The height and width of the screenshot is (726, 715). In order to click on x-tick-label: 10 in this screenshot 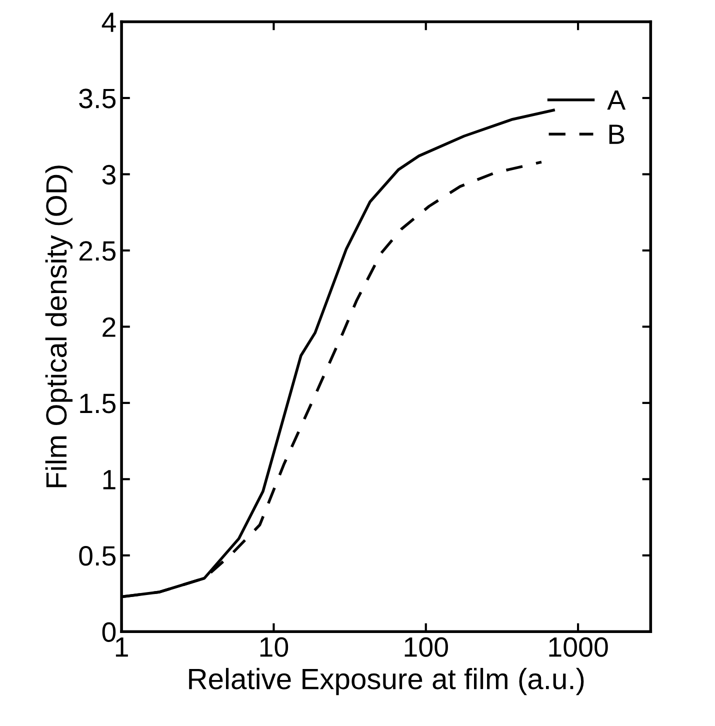, I will do `click(274, 647)`.